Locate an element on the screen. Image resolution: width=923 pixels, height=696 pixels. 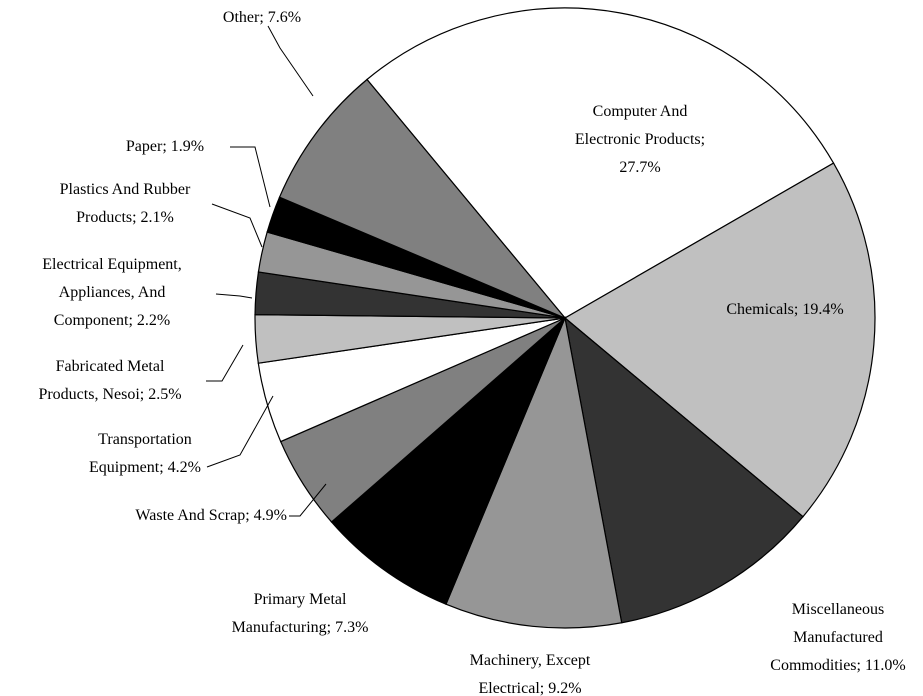
slice-label: Transportation Equipment; 4.2% is located at coordinates (145, 453).